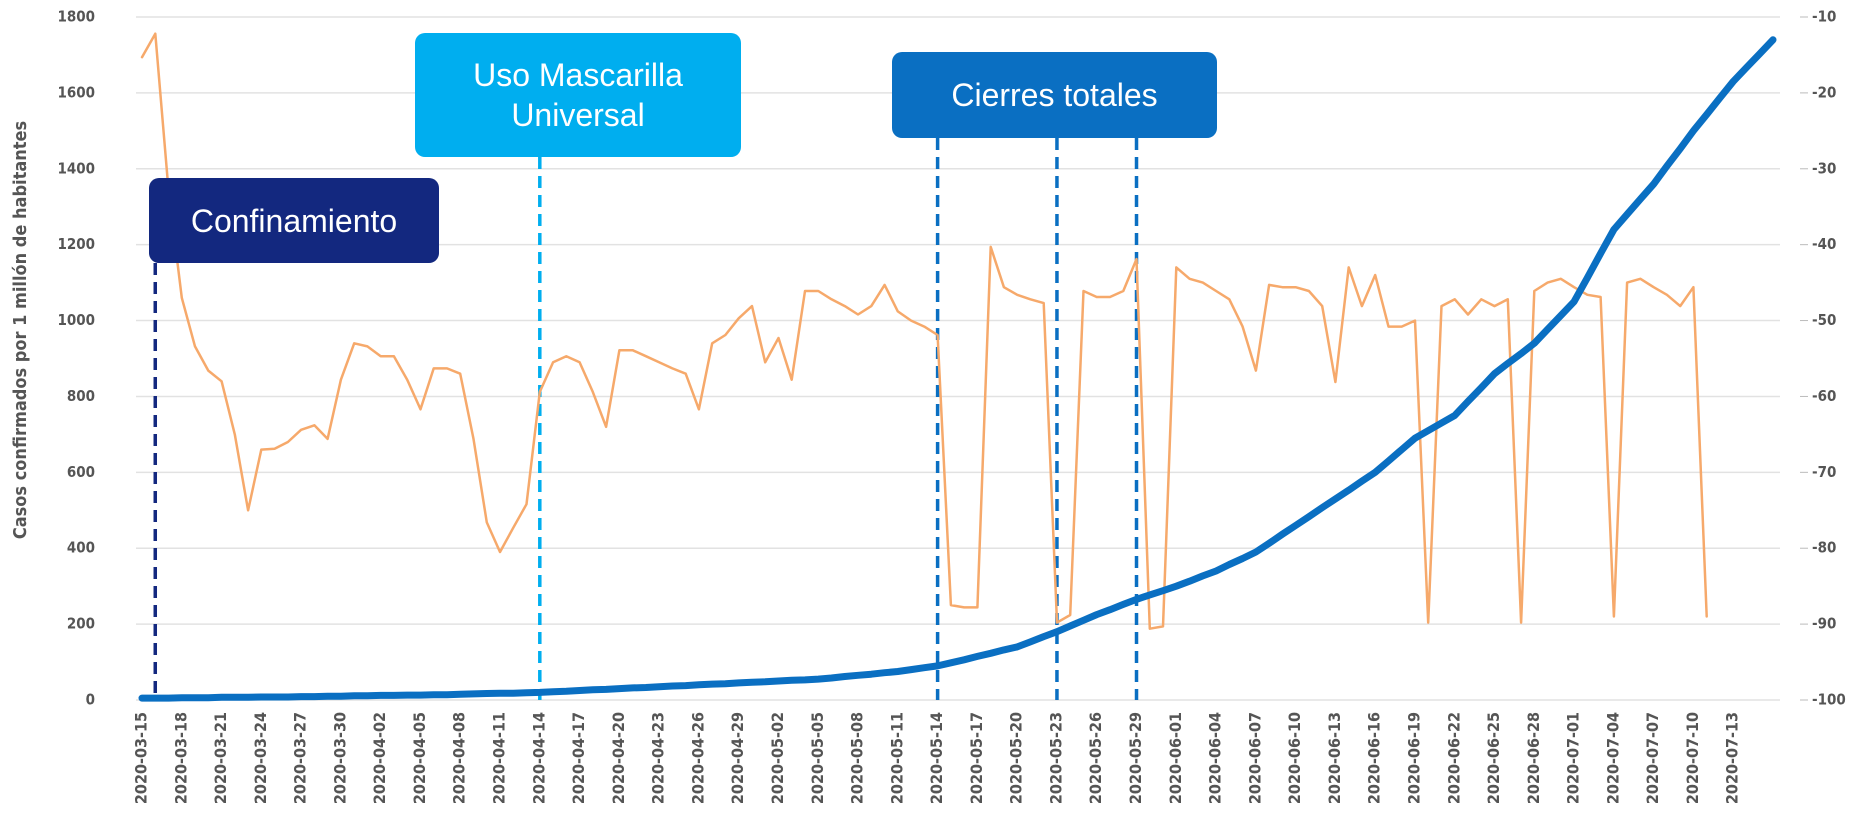 This screenshot has width=1860, height=821. I want to click on x-tick-label: 2020-05-26, so click(1095, 758).